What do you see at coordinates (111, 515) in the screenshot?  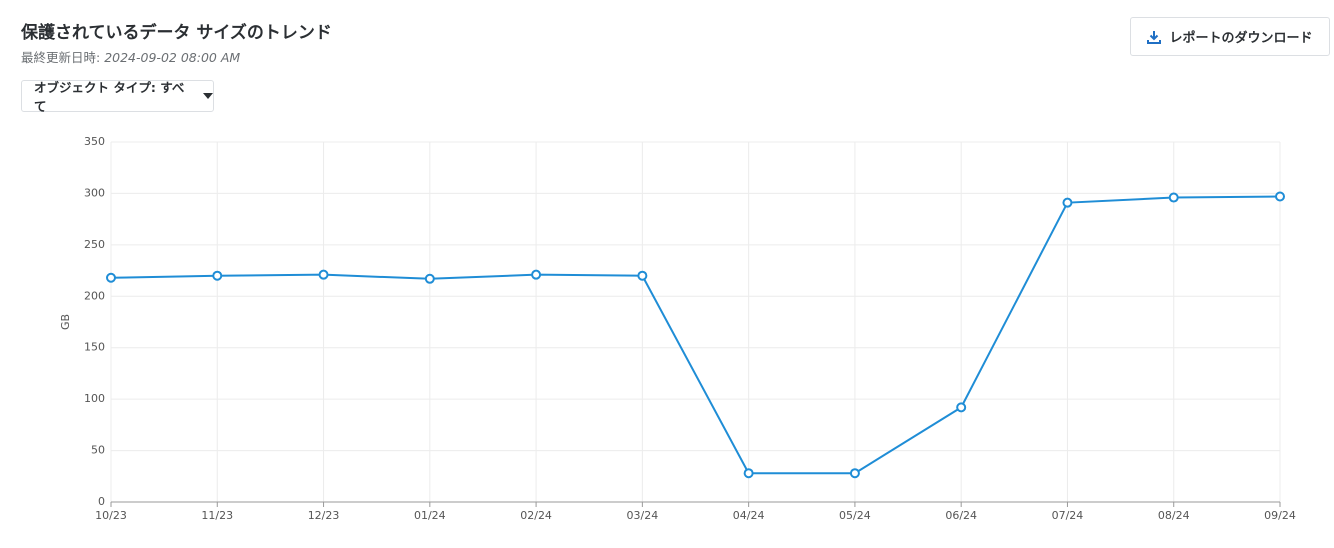 I see `x-tick-label: 10/23` at bounding box center [111, 515].